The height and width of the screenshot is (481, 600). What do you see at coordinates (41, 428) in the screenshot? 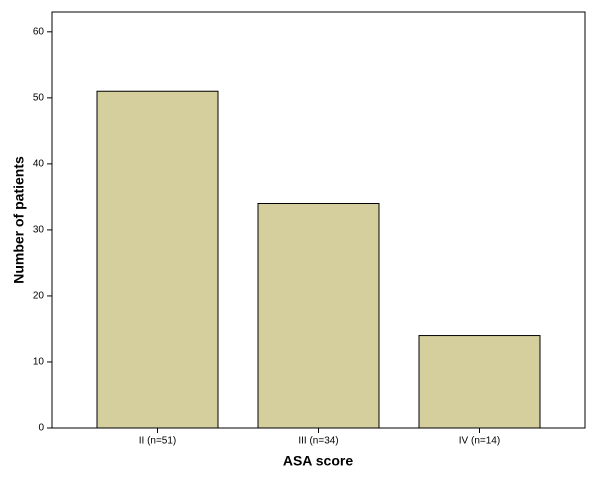
I see `y-tick-label: 0` at bounding box center [41, 428].